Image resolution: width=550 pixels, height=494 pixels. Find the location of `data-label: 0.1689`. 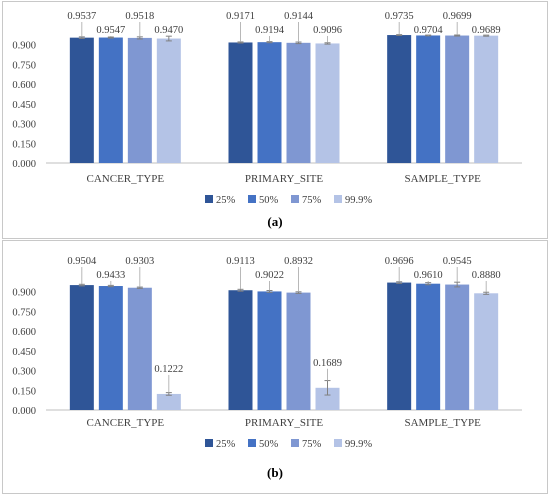

data-label: 0.1689 is located at coordinates (327, 363).